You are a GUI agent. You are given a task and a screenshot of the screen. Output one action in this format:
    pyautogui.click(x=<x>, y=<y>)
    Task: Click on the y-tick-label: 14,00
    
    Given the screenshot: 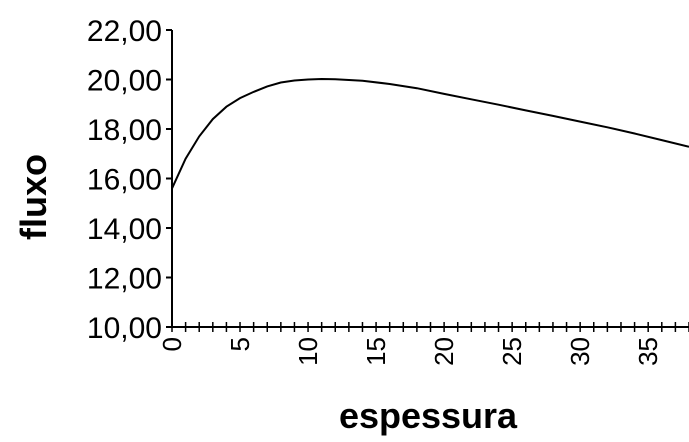 What is the action you would take?
    pyautogui.click(x=124, y=229)
    